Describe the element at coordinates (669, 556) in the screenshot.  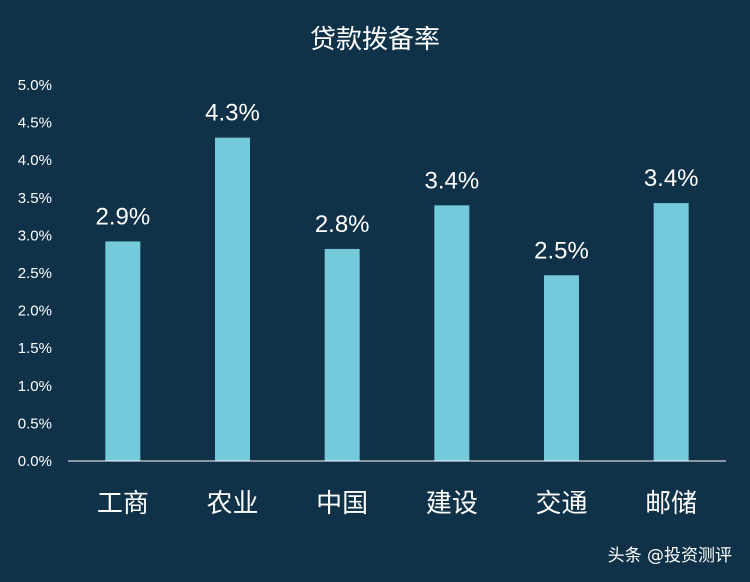
I see `watermark: 头条 @投资测评` at that location.